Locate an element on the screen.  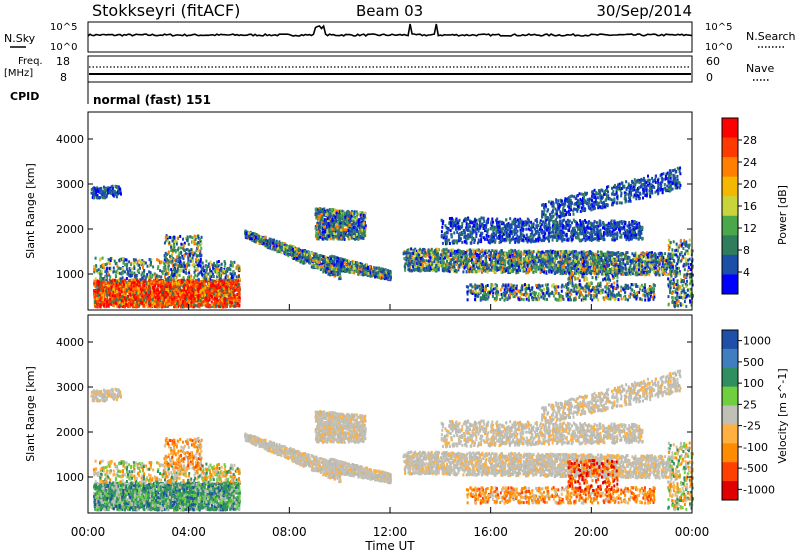
nsearch-label: N.Search is located at coordinates (771, 36).